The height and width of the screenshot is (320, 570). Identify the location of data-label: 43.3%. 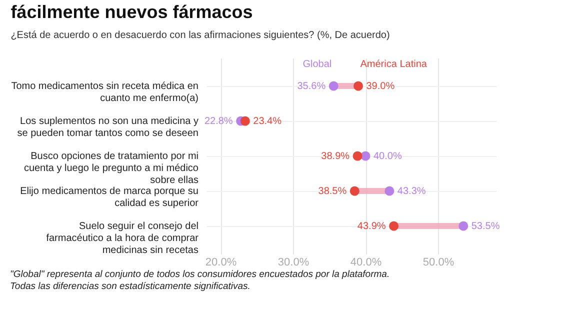
(411, 191).